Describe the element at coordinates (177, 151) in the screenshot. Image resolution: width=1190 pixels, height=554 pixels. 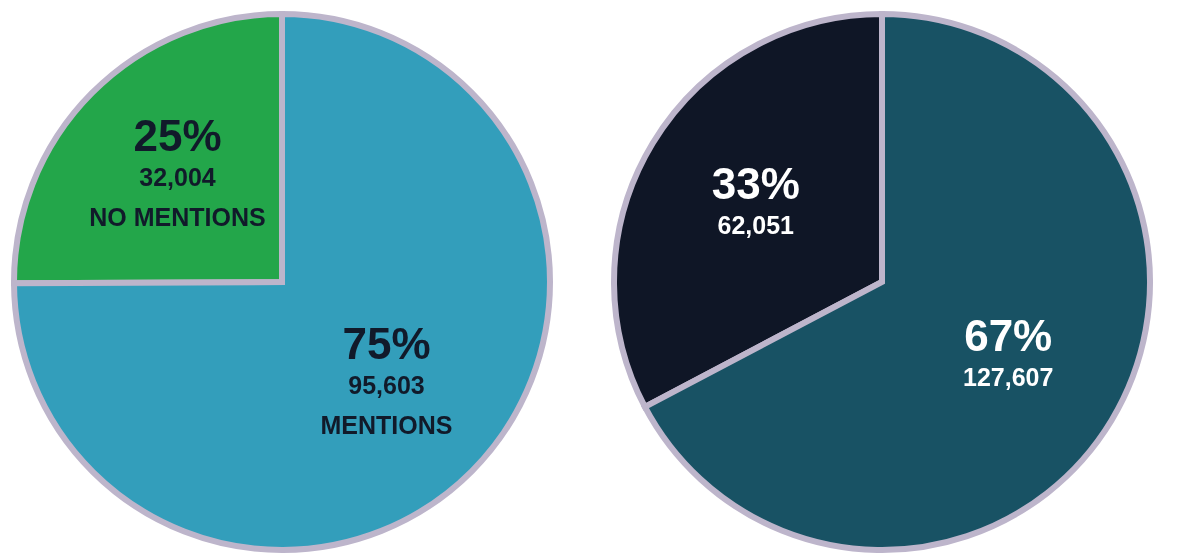
I see `data-label: 25% 32,004` at that location.